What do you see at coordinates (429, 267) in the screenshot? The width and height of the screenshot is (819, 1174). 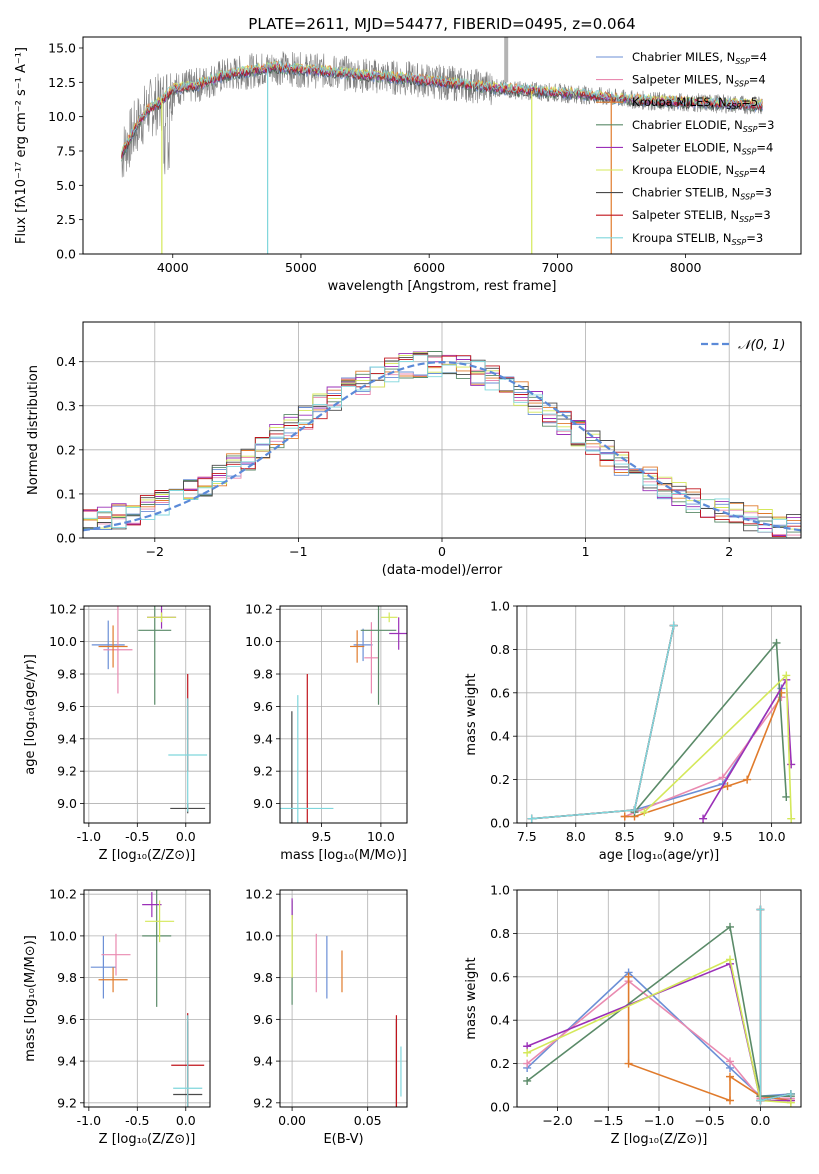 I see `x-tick-label: 6000` at bounding box center [429, 267].